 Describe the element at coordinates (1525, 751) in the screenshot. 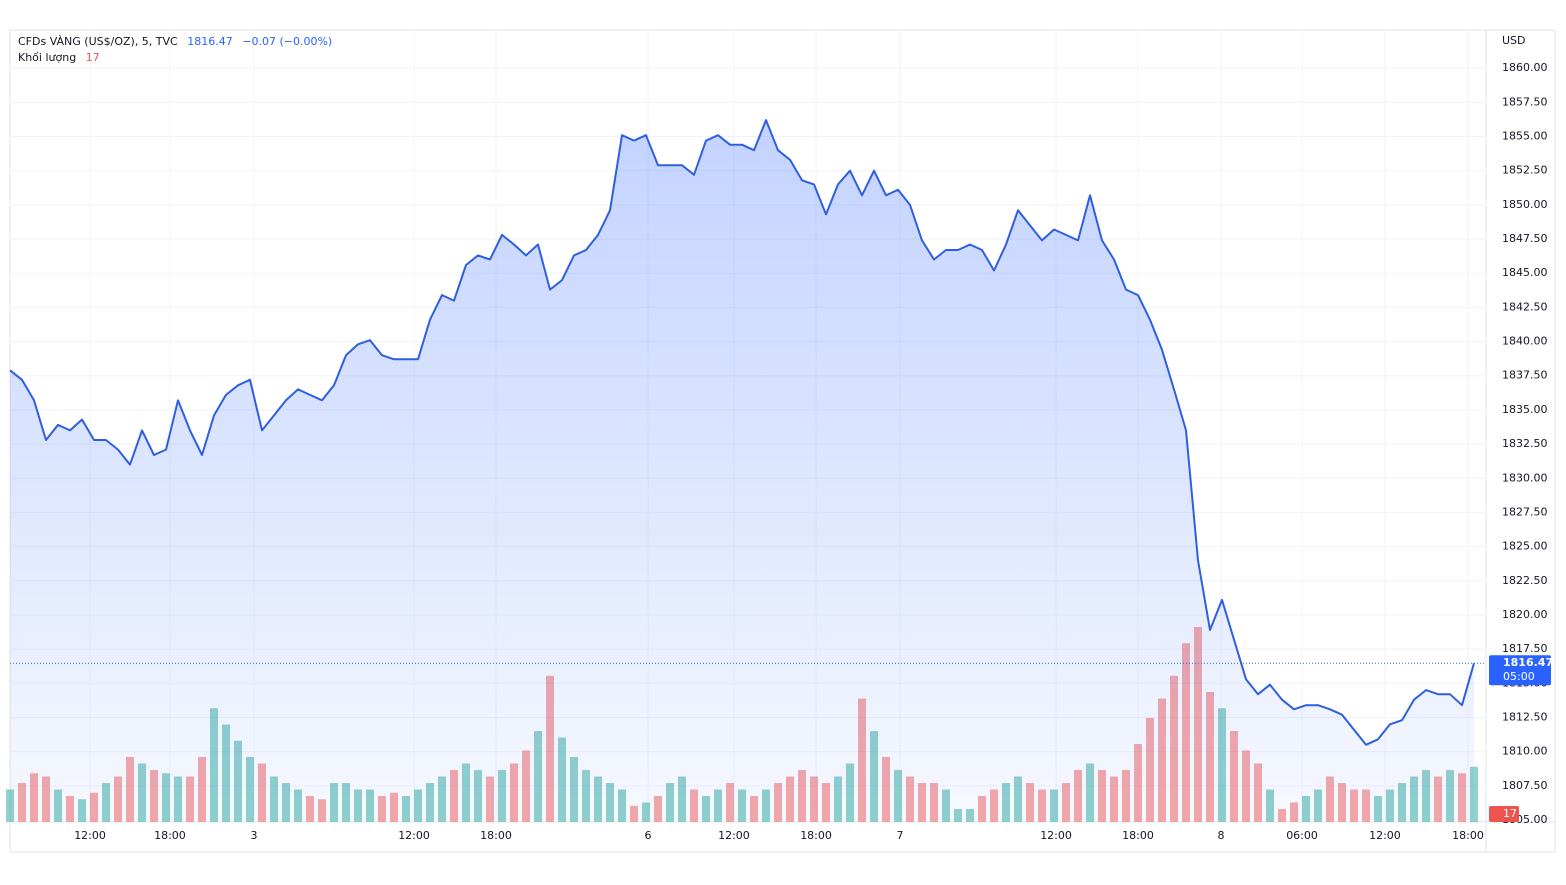

I see `y-tick-label: 1810.00` at that location.